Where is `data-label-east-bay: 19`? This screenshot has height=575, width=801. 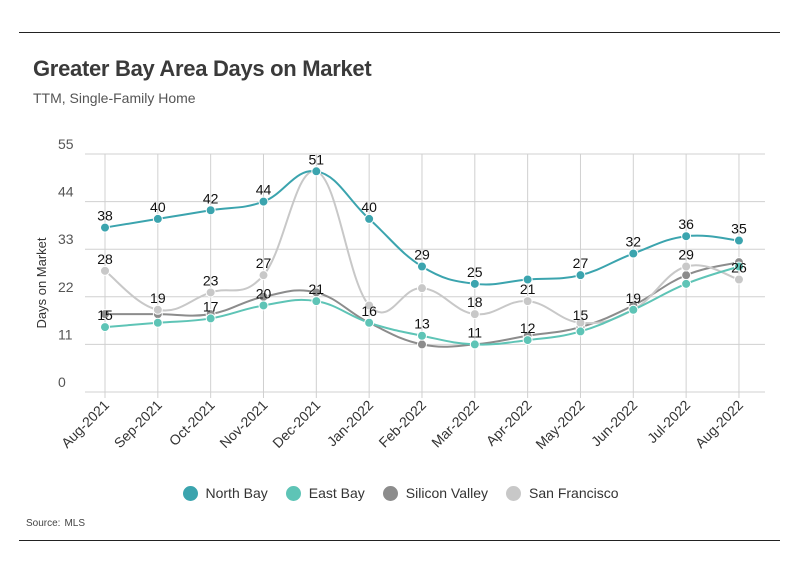 data-label-east-bay: 19 is located at coordinates (634, 298).